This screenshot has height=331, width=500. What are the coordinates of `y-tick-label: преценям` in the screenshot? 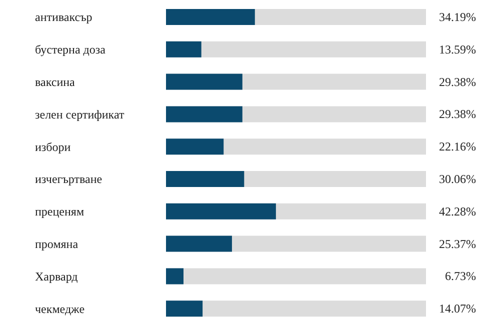 It's located at (59, 211).